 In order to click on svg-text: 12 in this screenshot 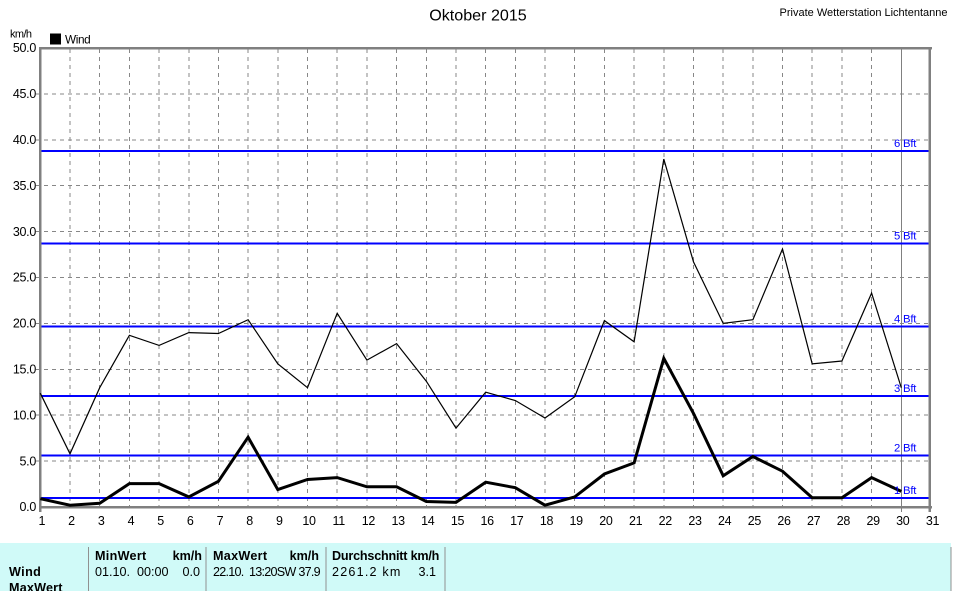, I will do `click(369, 521)`.